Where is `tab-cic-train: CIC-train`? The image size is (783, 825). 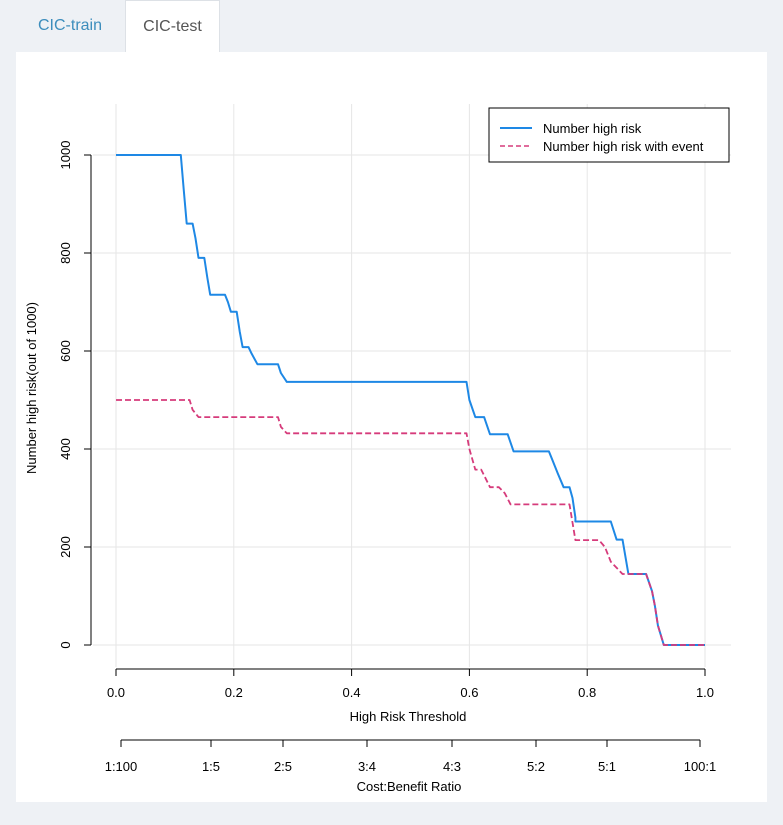
tab-cic-train: CIC-train is located at coordinates (69, 25).